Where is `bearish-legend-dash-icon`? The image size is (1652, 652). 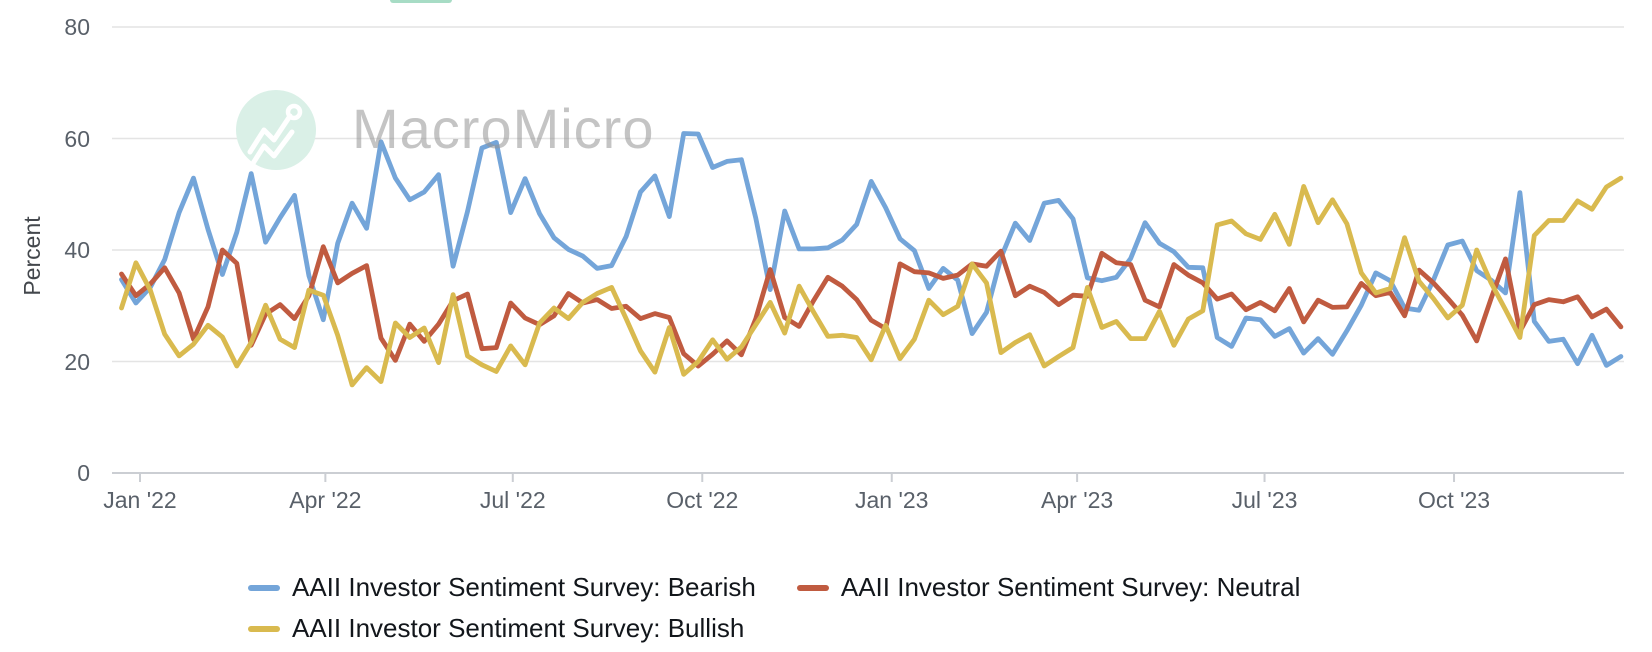
bearish-legend-dash-icon is located at coordinates (264, 587).